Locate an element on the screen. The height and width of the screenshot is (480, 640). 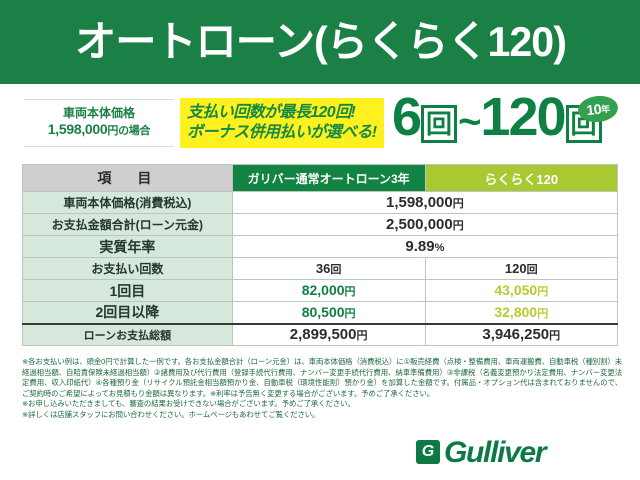
row-value-total-payment-raku: 3,946,250円 is located at coordinates (521, 334).